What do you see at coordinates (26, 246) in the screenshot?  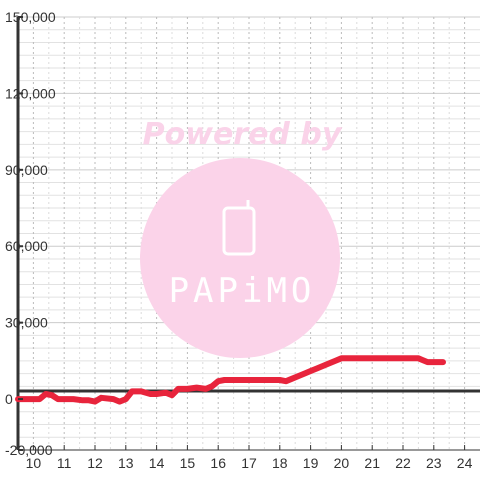 I see `y-tick-label: 60,000` at bounding box center [26, 246].